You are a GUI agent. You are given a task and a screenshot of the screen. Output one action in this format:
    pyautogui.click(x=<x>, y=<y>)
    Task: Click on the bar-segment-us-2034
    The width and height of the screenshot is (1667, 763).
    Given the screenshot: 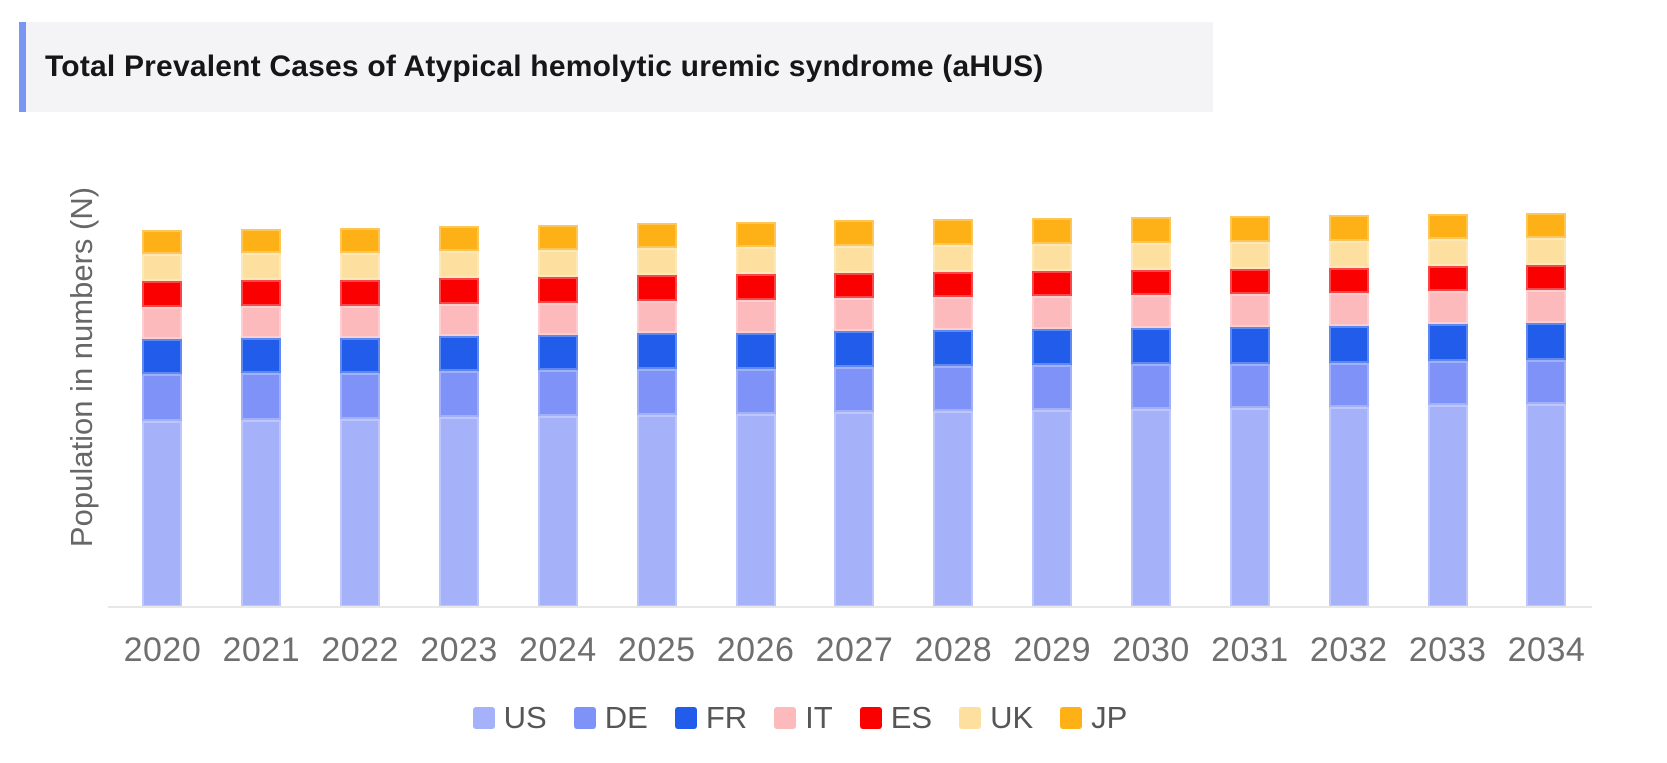 What is the action you would take?
    pyautogui.click(x=1546, y=505)
    